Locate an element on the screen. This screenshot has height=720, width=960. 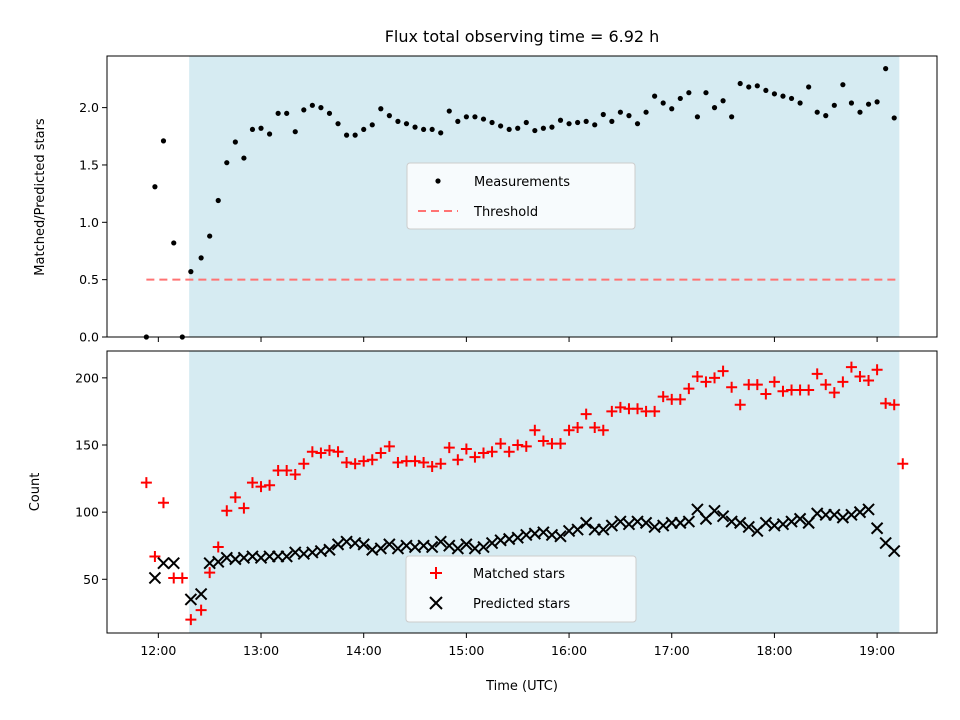
top-legend: Measurements Threshold is located at coordinates (521, 196).